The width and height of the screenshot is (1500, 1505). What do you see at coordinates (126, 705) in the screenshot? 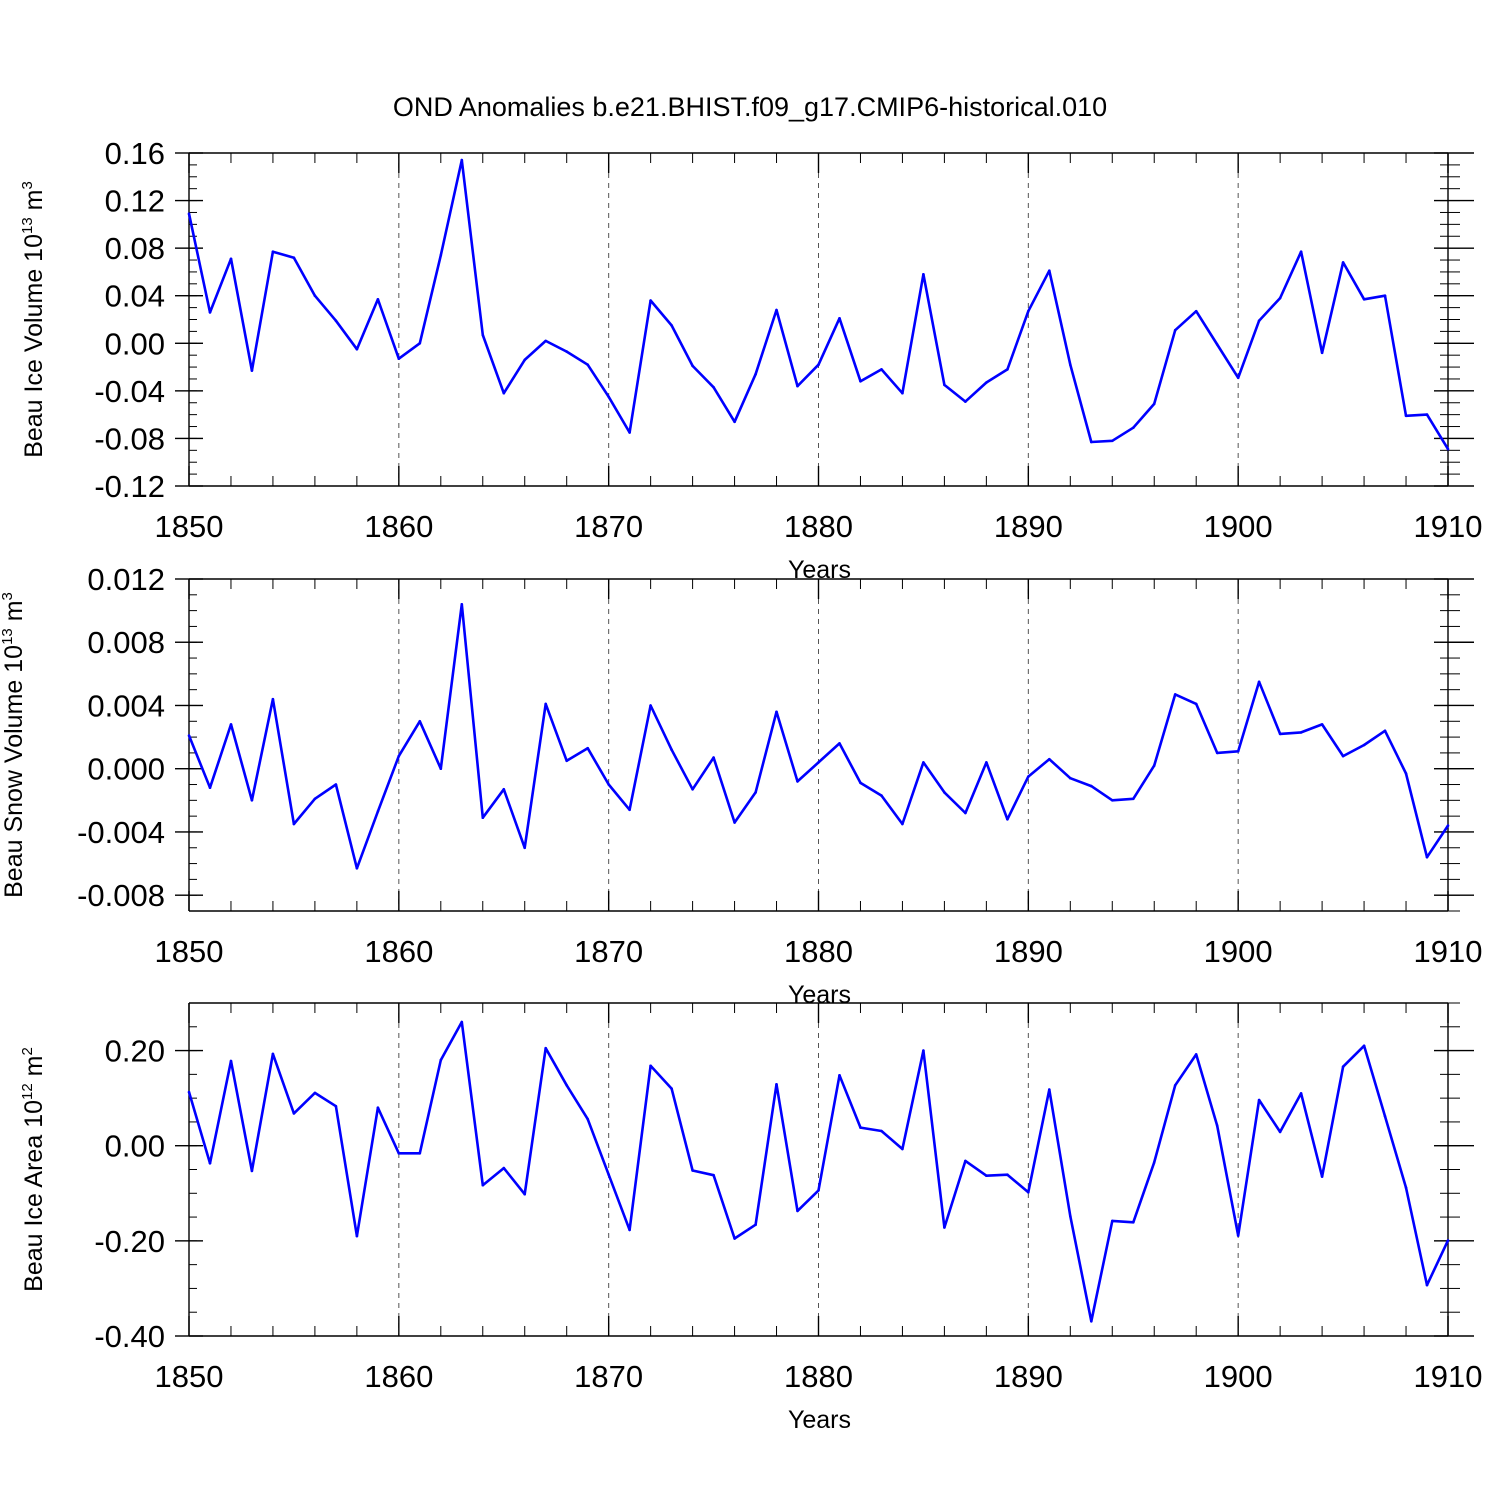
I see `y-tick-label: 0.004` at bounding box center [126, 705].